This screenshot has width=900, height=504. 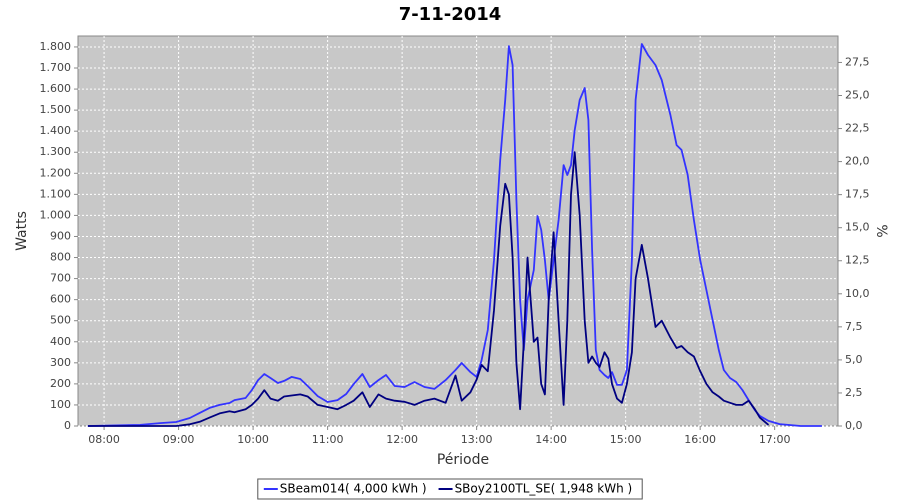 I want to click on y-tick-label: 800, so click(x=60, y=257).